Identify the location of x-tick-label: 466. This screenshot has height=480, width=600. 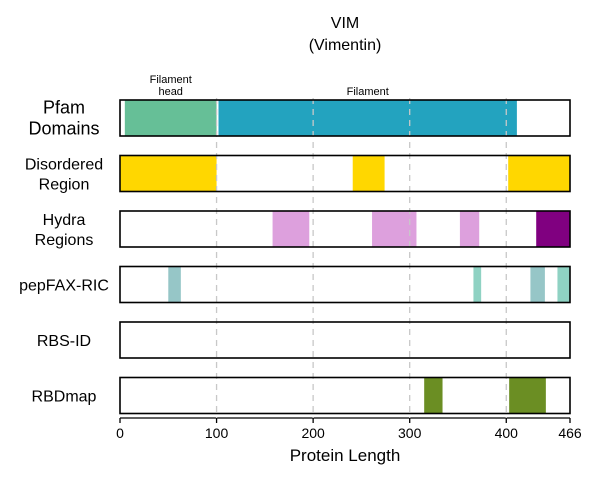
(570, 433).